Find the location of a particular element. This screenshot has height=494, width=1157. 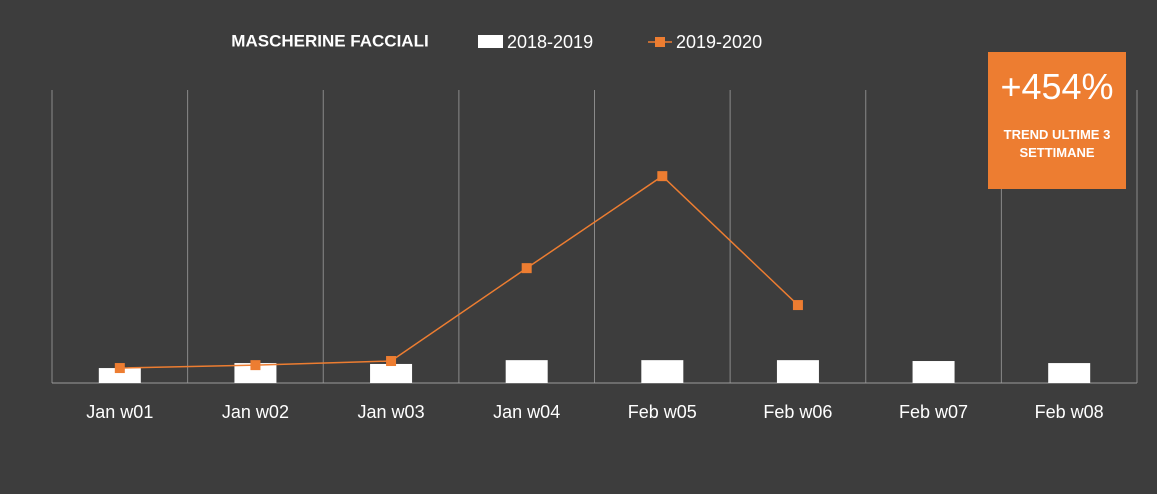

x-tick-label: Jan w01 is located at coordinates (119, 412).